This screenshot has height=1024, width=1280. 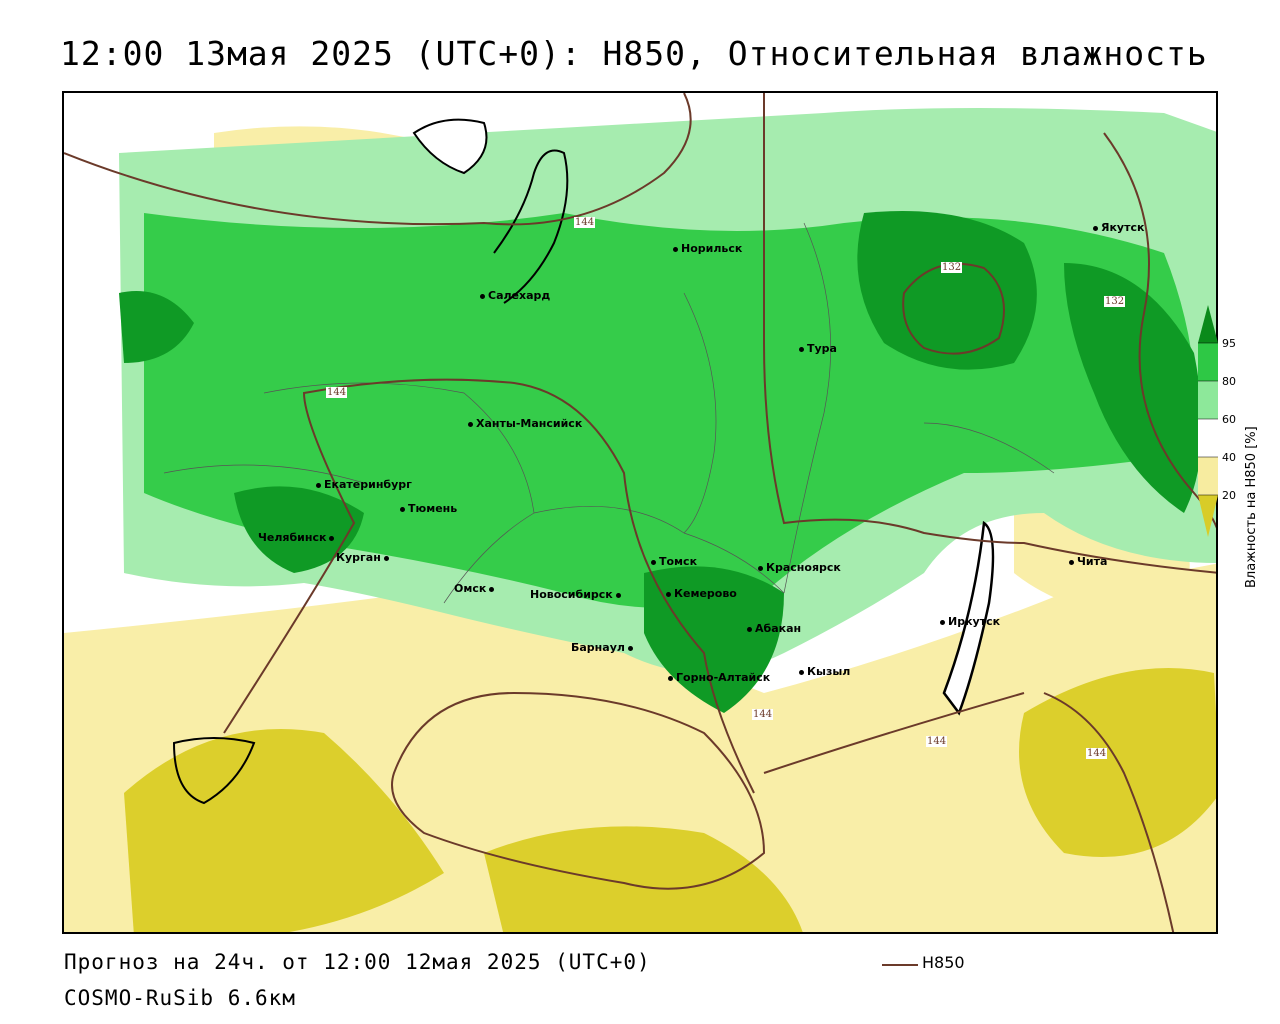 What do you see at coordinates (947, 290) in the screenshot?
I see `very-humid-core-east` at bounding box center [947, 290].